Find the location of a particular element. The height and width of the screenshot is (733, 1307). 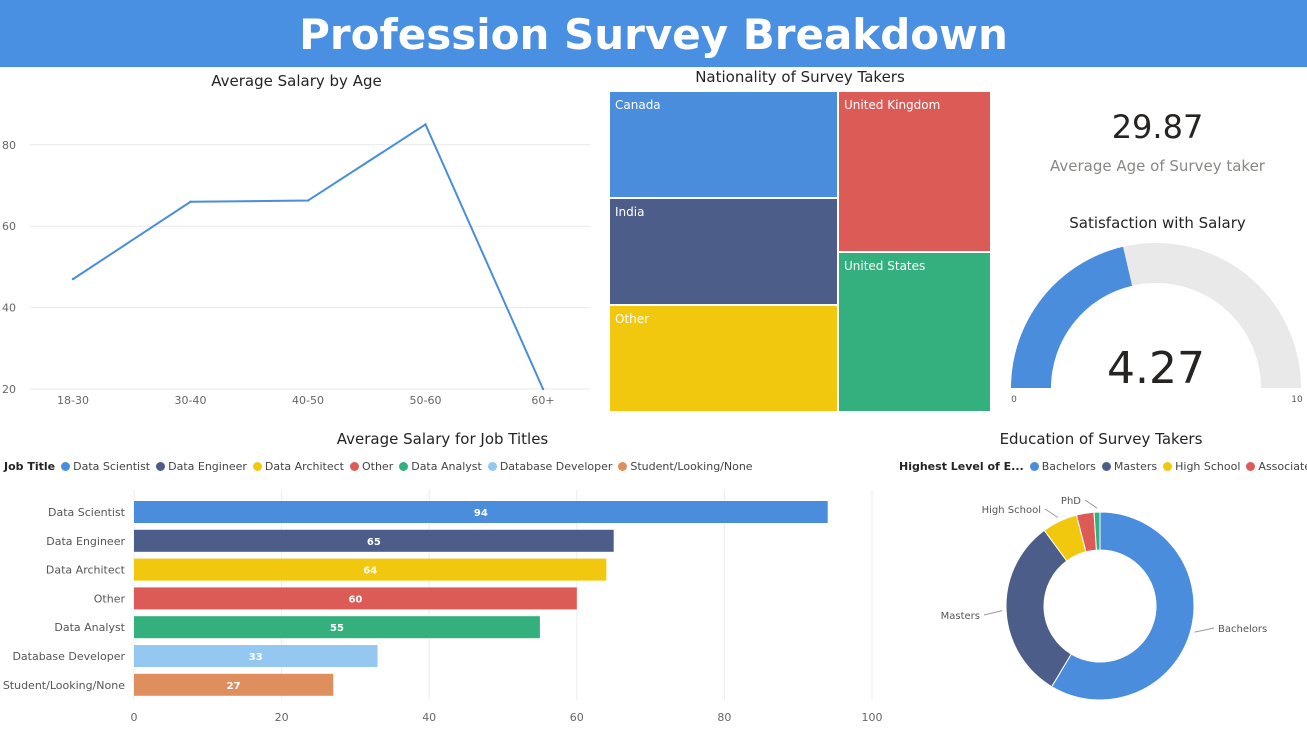

y-tick-label: 60 is located at coordinates (9, 226).